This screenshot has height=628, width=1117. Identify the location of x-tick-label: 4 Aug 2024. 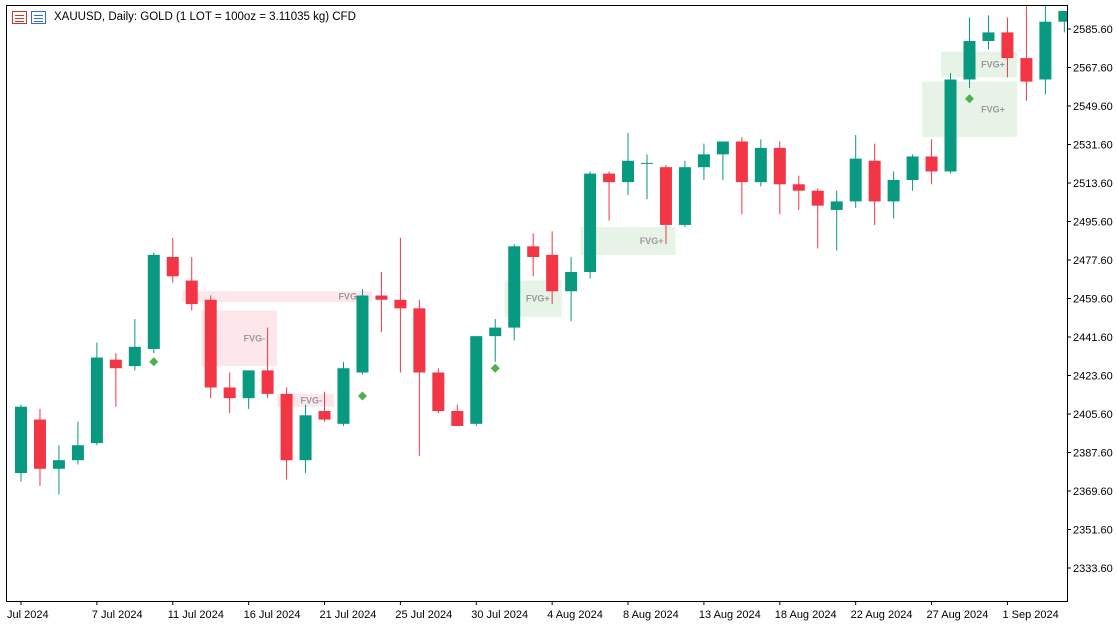
(575, 615).